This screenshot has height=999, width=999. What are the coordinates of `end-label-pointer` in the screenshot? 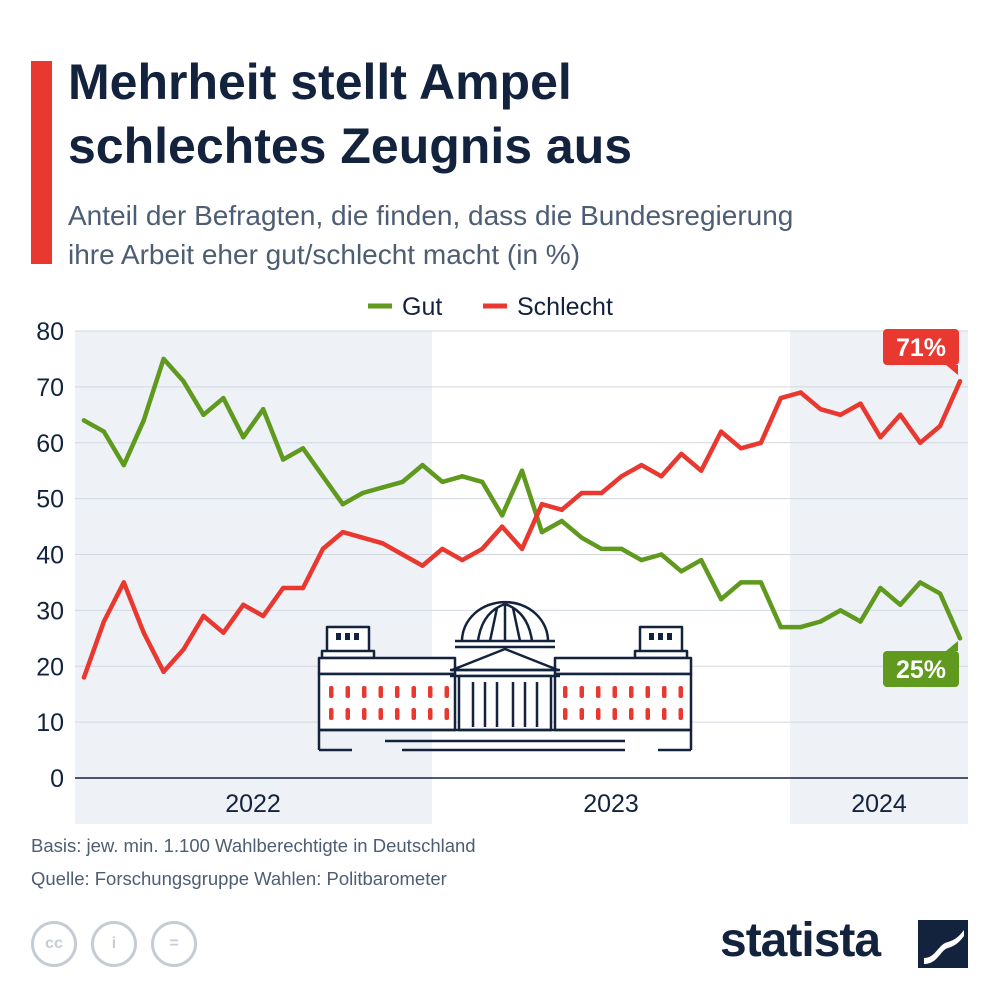 It's located at (952, 646).